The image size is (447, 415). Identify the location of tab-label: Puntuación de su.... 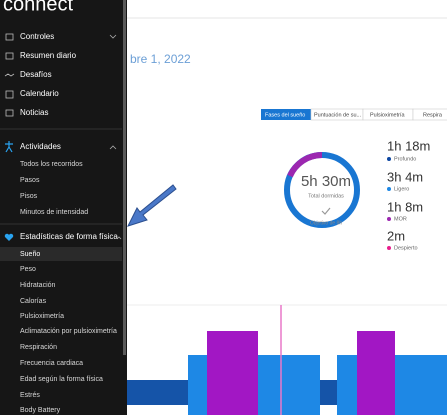
(338, 115).